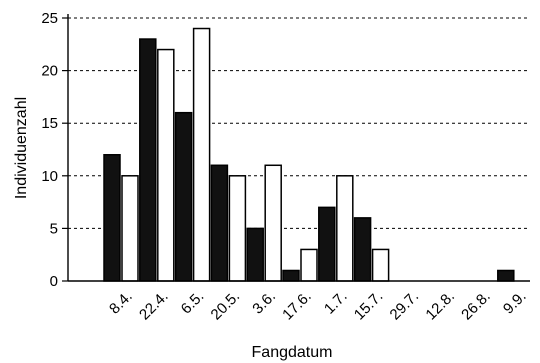 Image resolution: width=540 pixels, height=363 pixels. What do you see at coordinates (49, 123) in the screenshot?
I see `y-tick-label: 15` at bounding box center [49, 123].